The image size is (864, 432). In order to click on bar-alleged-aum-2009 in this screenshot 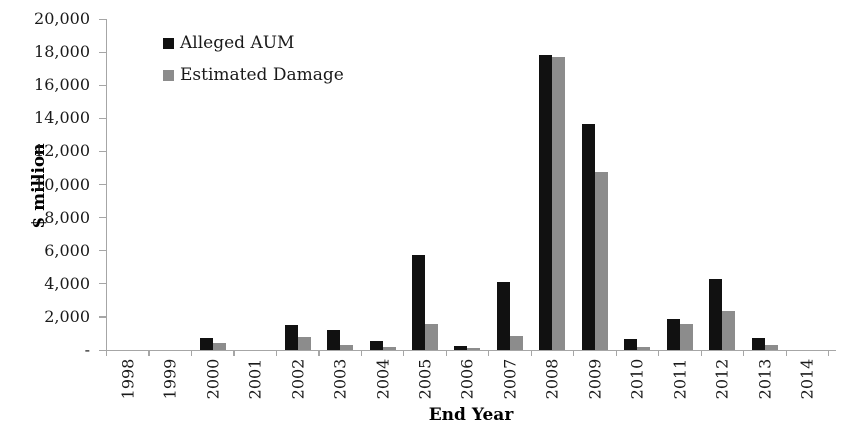, I will do `click(588, 237)`.